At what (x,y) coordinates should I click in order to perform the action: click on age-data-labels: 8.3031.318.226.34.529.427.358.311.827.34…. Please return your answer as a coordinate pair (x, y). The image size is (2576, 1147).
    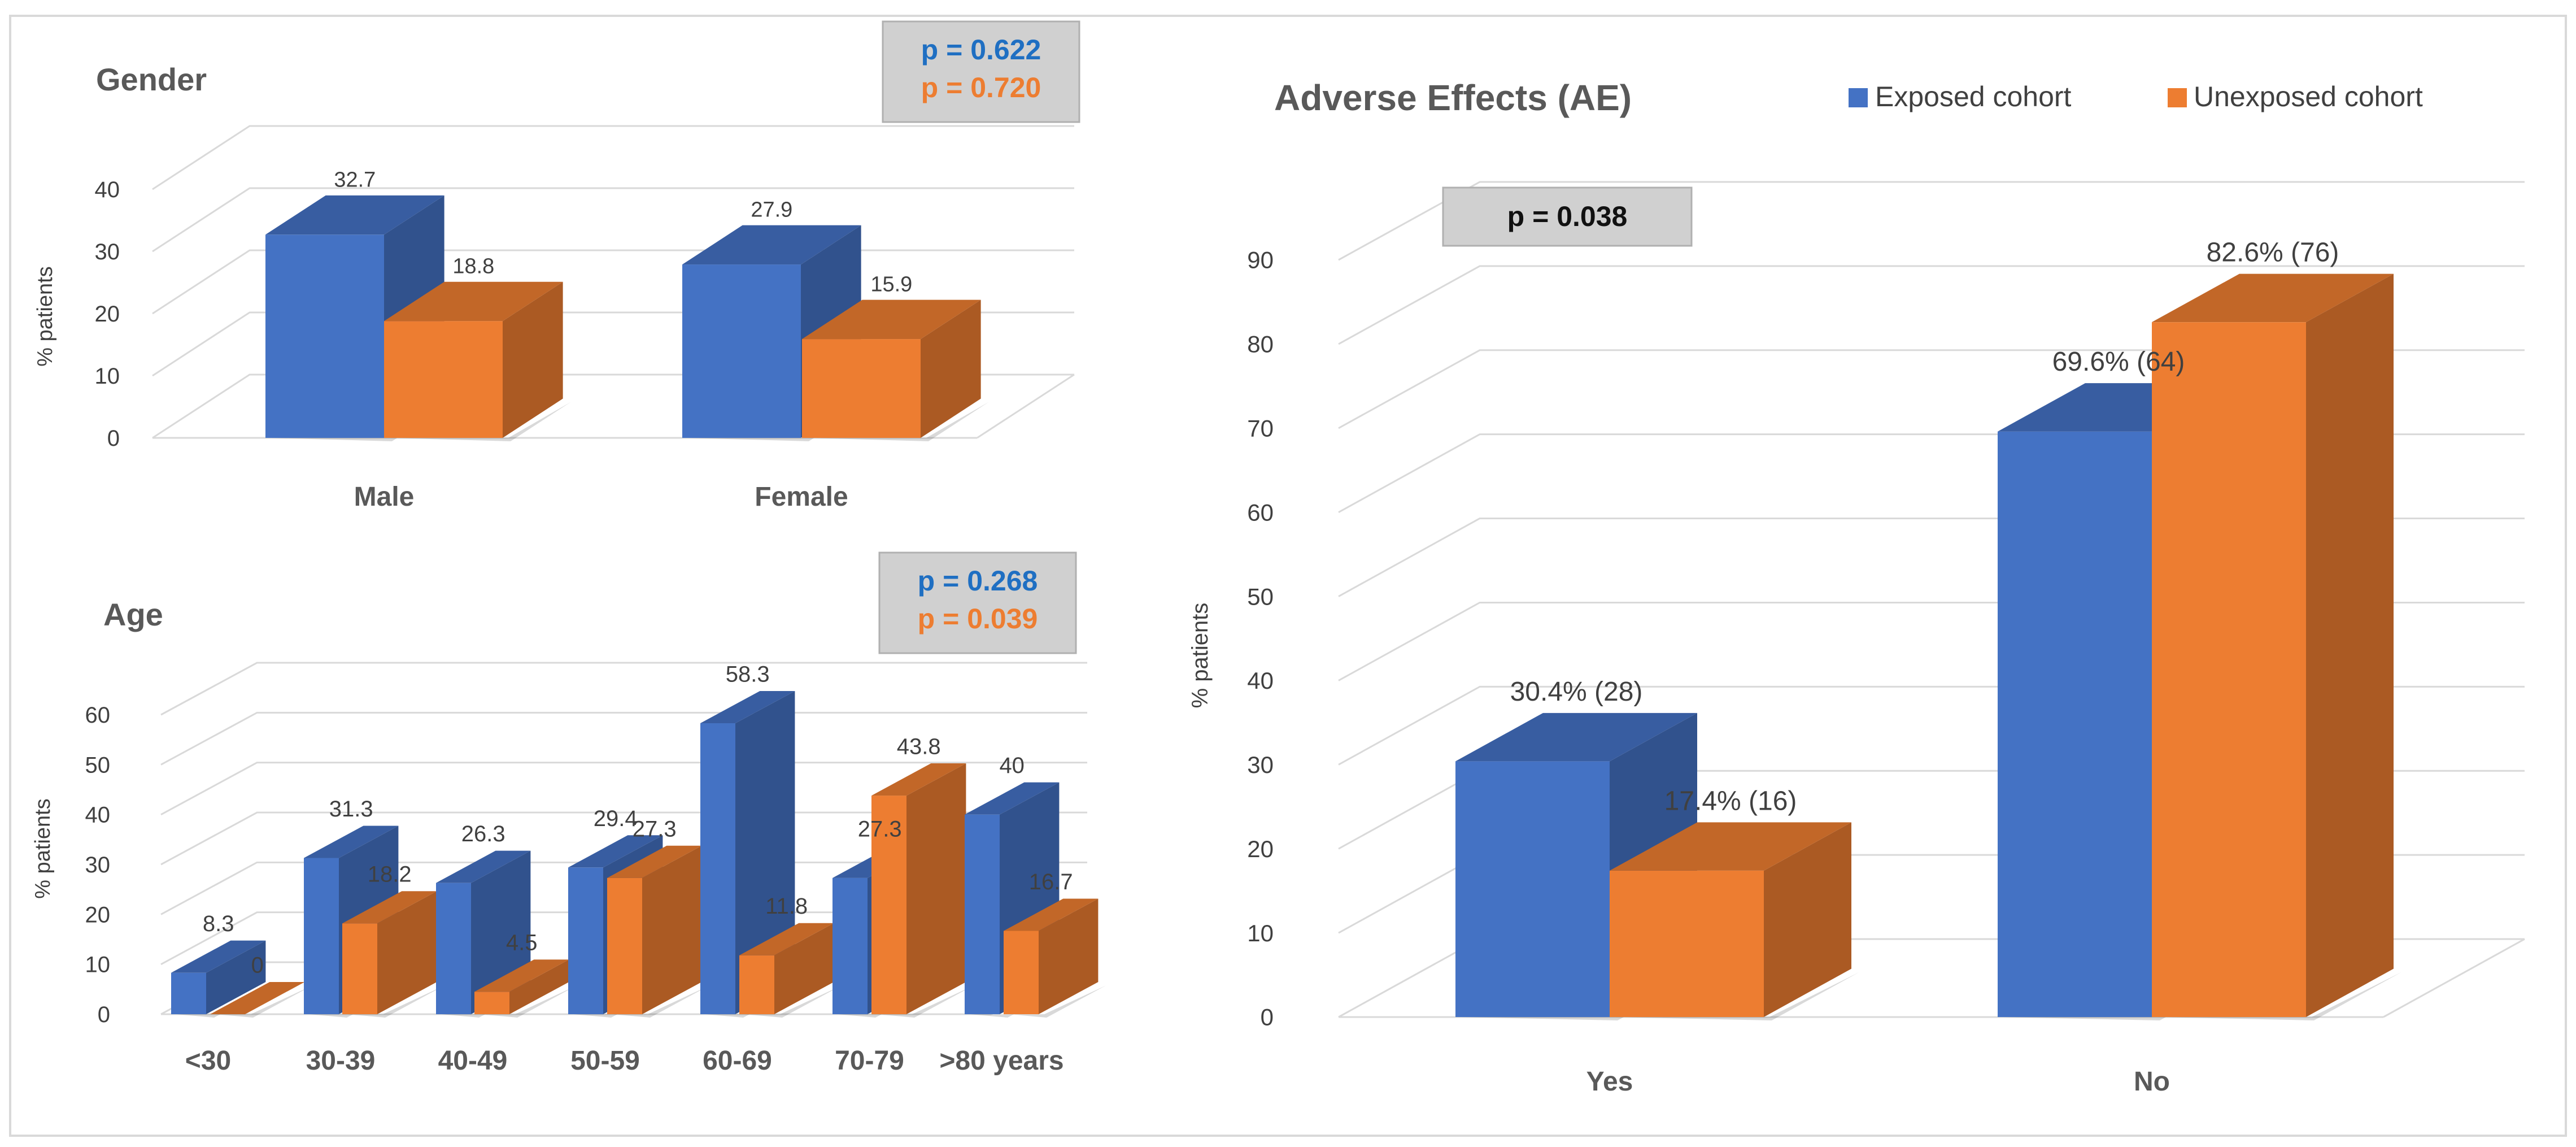
    Looking at the image, I should click on (638, 819).